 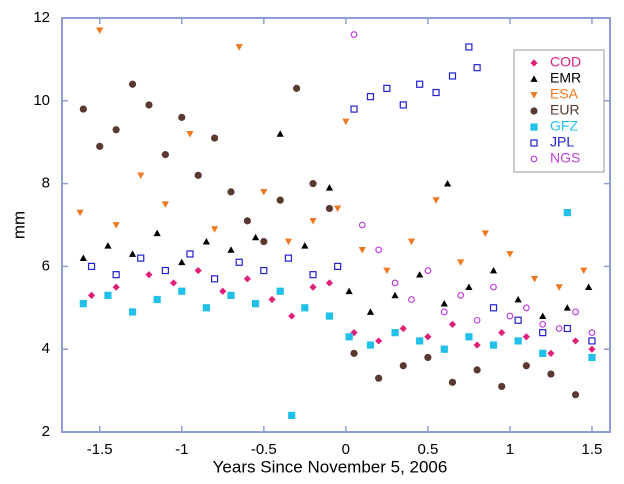 What do you see at coordinates (565, 158) in the screenshot?
I see `legend-label: NGS` at bounding box center [565, 158].